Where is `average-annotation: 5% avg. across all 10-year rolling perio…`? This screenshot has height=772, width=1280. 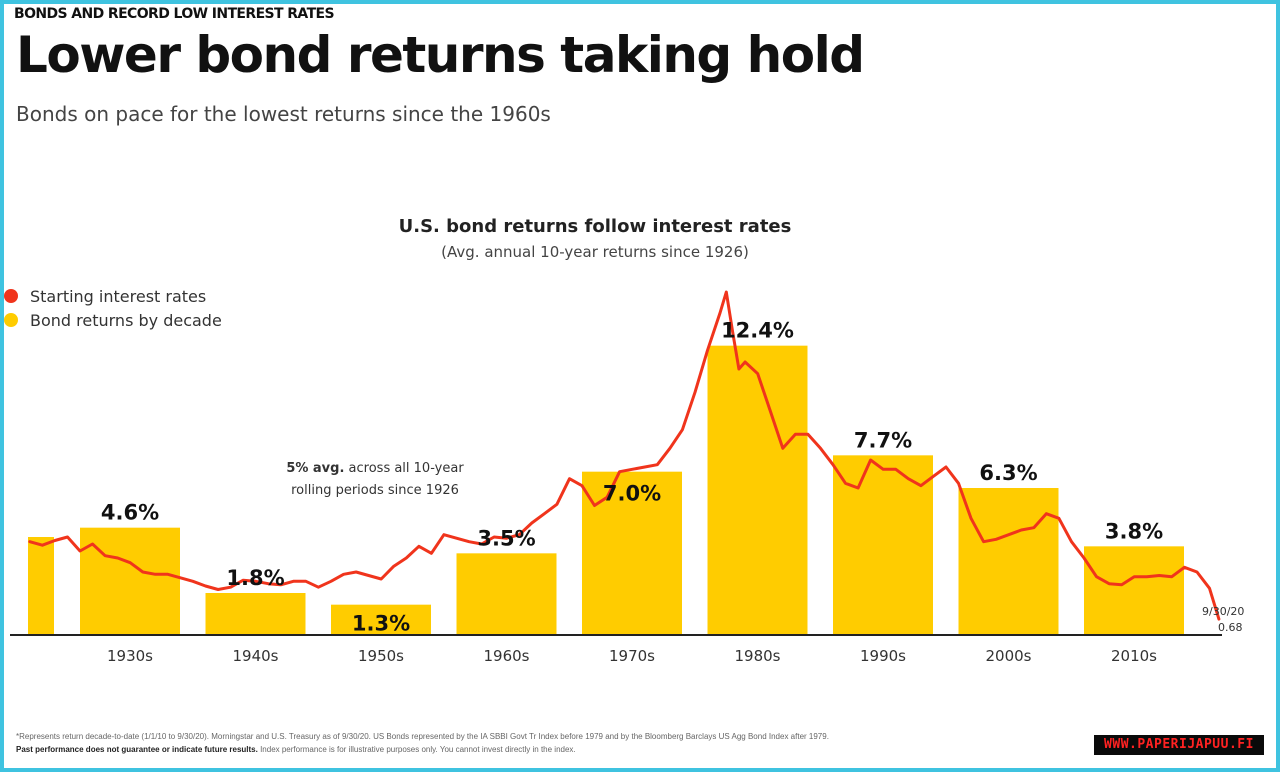
average-annotation: 5% avg. across all 10-year rolling perio… is located at coordinates (375, 479).